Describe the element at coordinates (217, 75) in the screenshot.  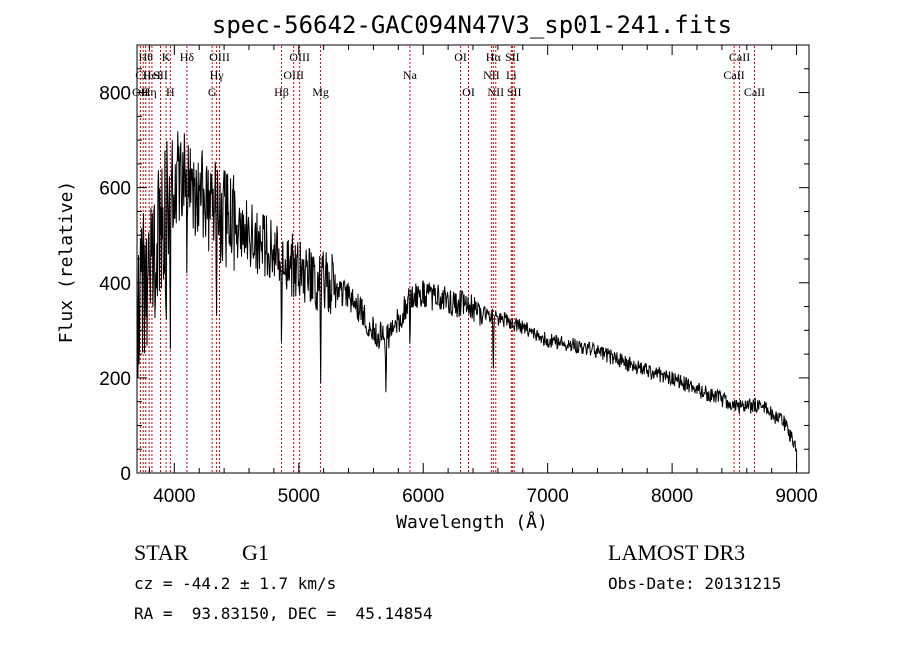
I see `line-marker-label: Hγ` at that location.